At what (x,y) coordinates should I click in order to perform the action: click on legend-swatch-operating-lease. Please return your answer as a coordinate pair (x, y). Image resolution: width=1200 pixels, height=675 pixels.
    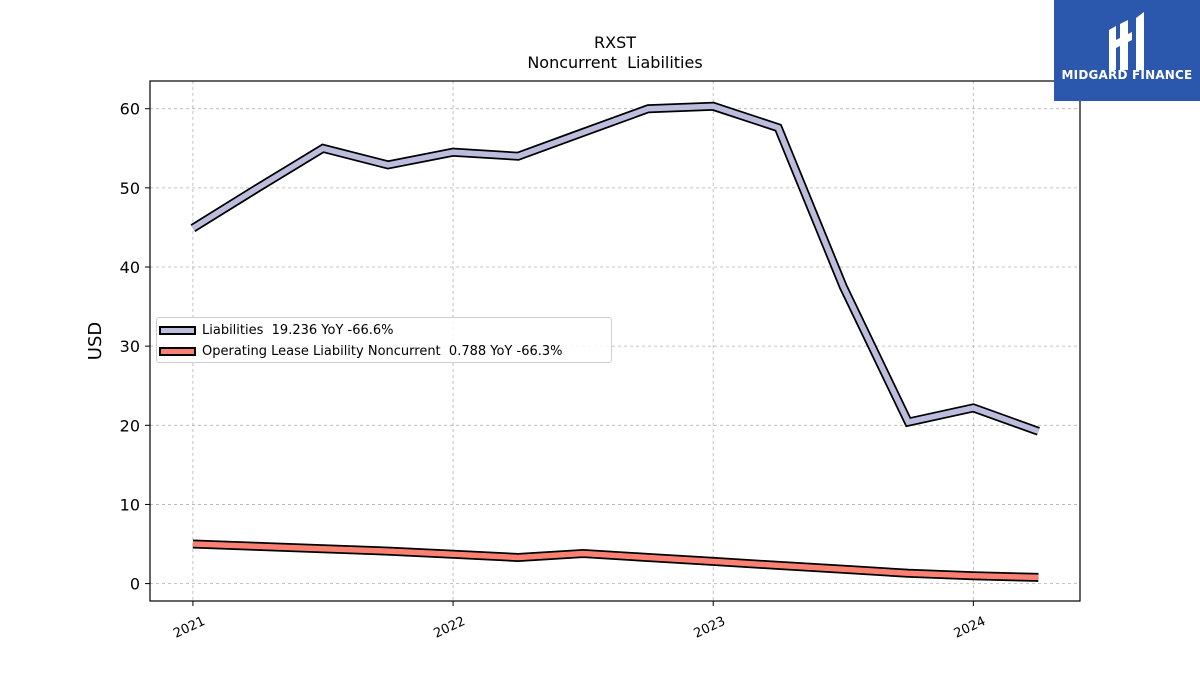
    Looking at the image, I should click on (177, 351).